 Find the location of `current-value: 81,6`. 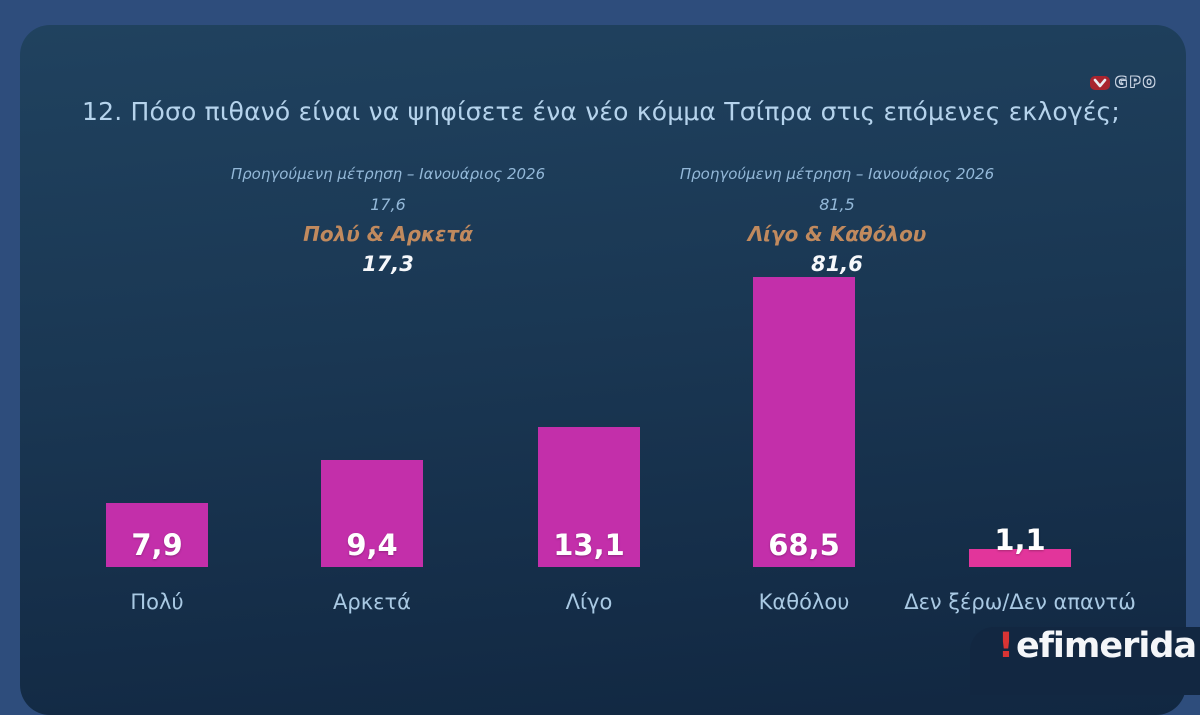

current-value: 81,6 is located at coordinates (837, 264).